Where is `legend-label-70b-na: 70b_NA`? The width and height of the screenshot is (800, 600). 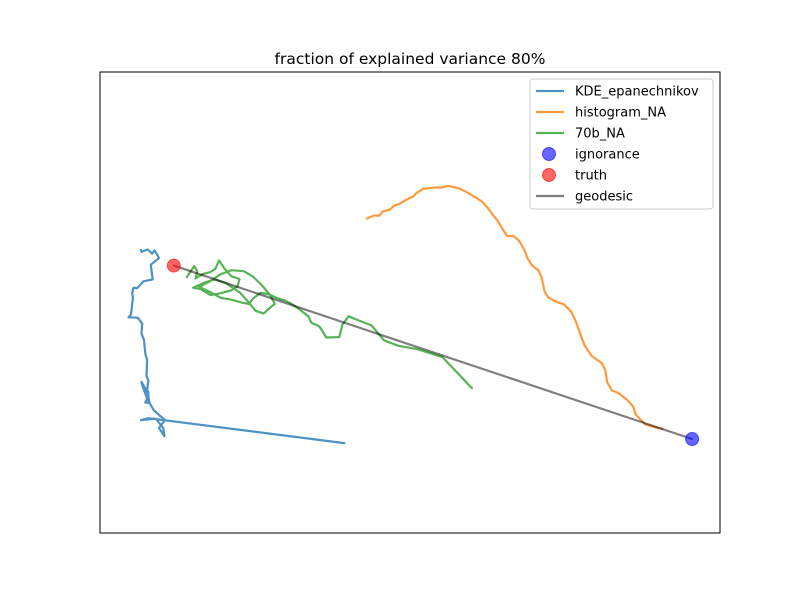 legend-label-70b-na: 70b_NA is located at coordinates (600, 134).